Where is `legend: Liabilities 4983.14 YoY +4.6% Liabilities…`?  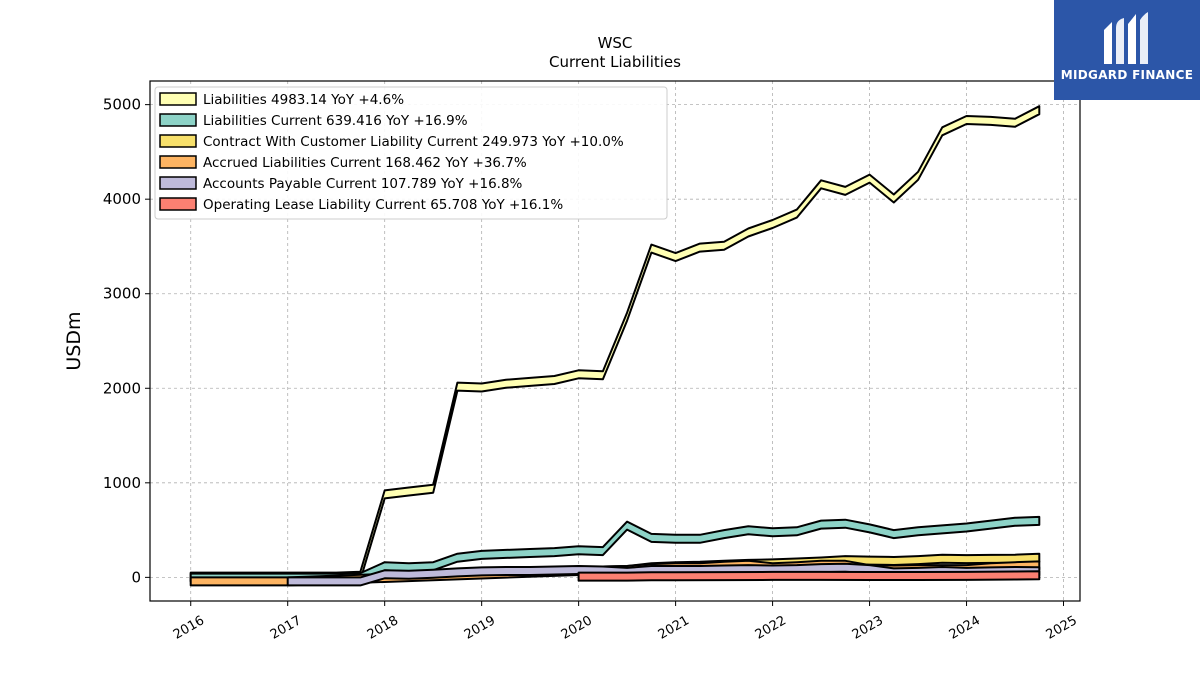 legend: Liabilities 4983.14 YoY +4.6% Liabilities… is located at coordinates (411, 153).